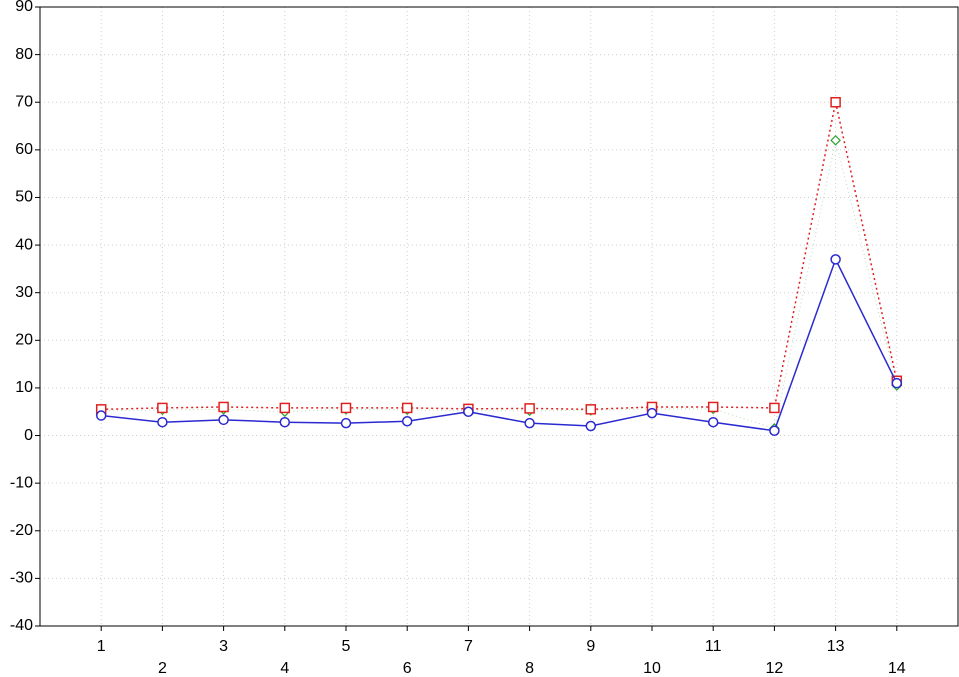 This screenshot has height=677, width=959. I want to click on y-tick-label: 90, so click(24, 7).